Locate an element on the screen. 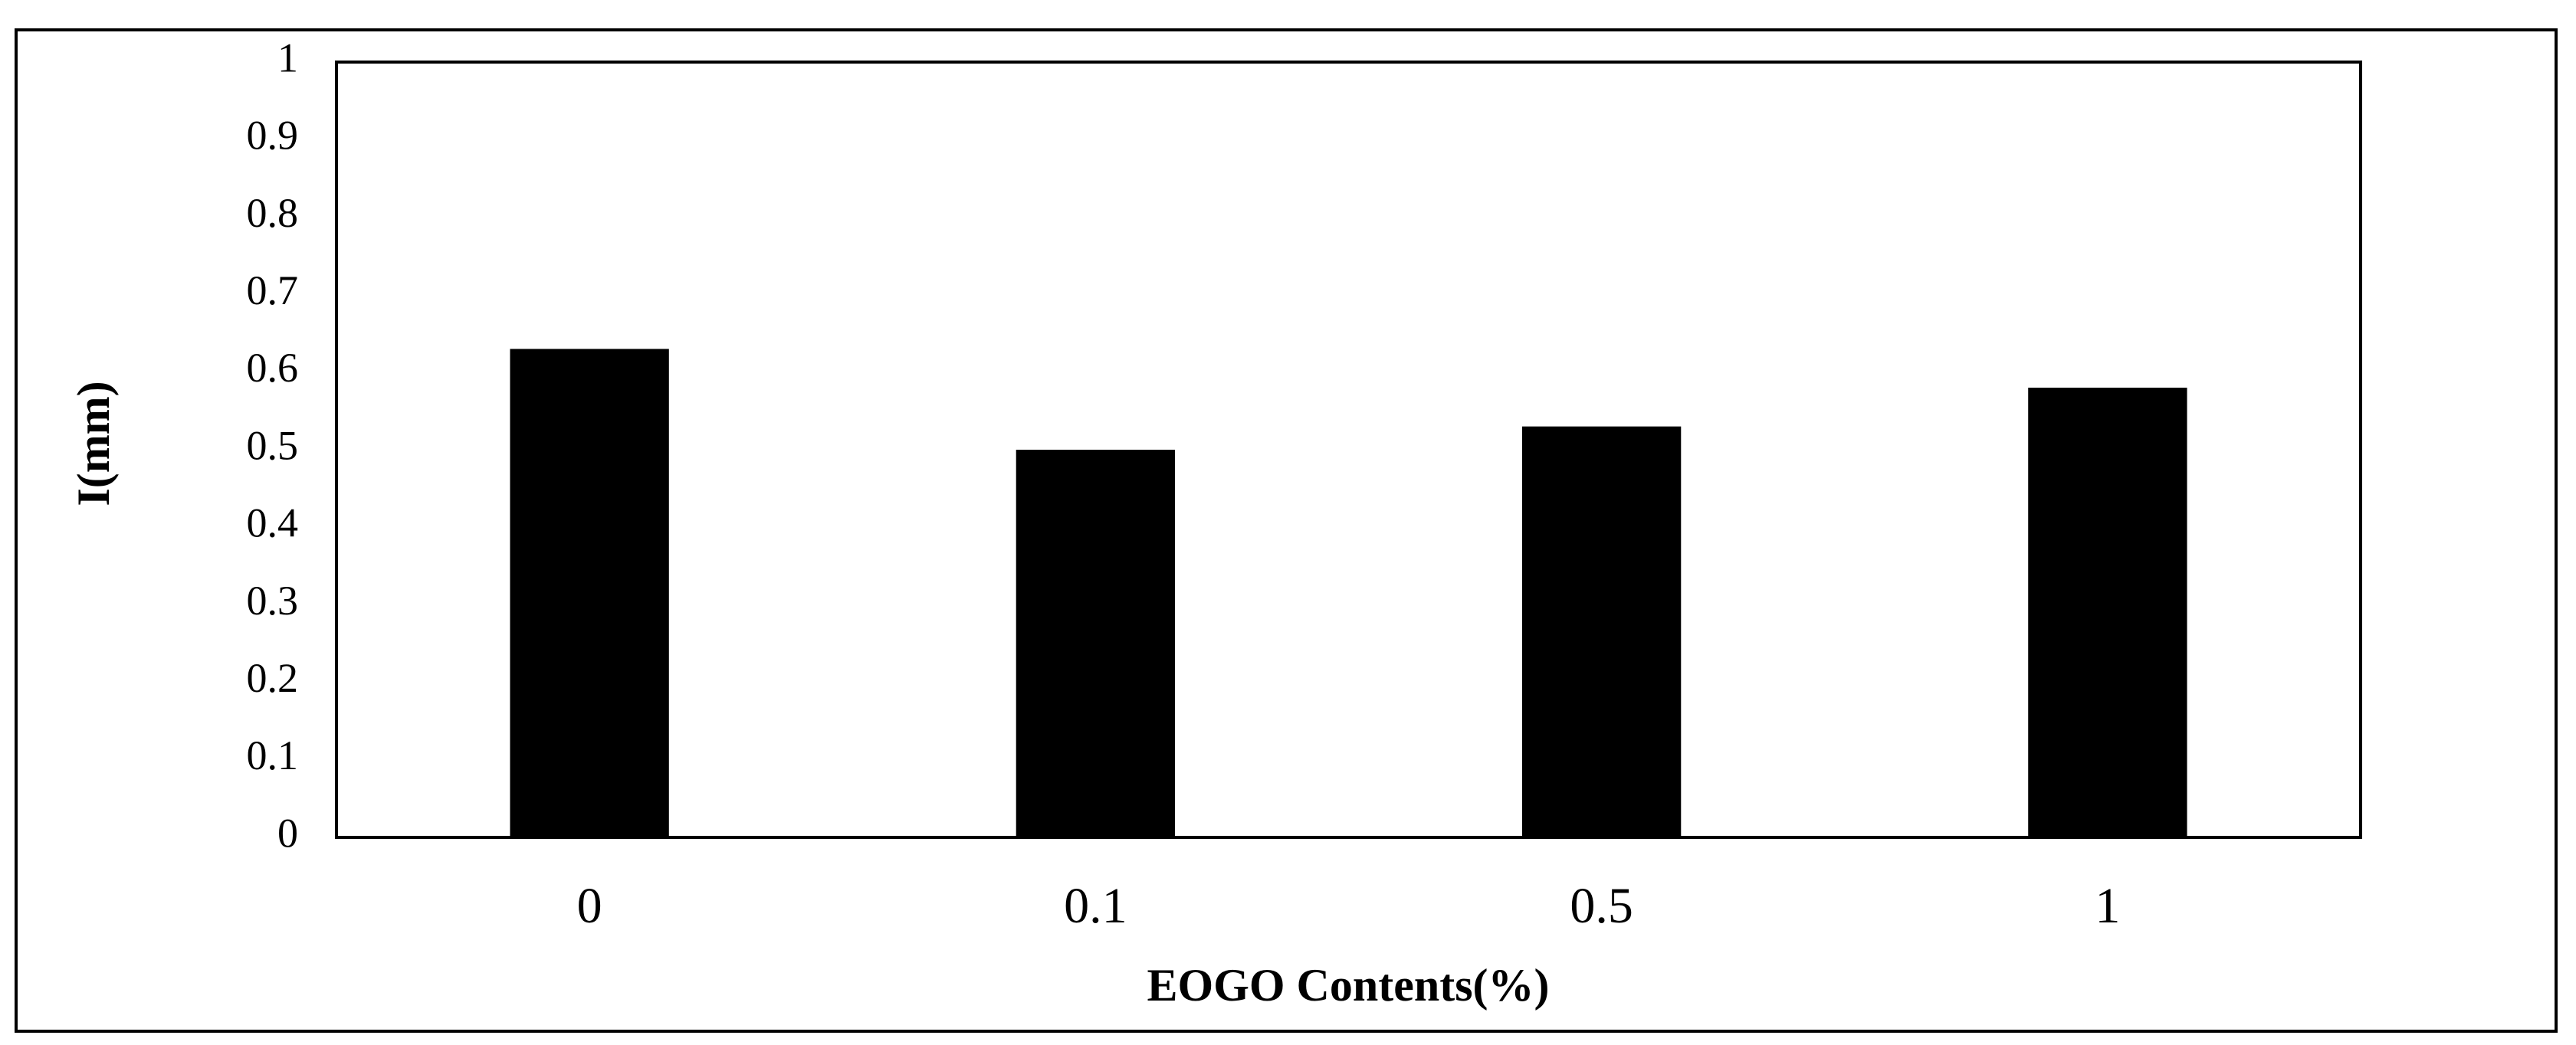  y-tick-label: 0.5 is located at coordinates (273, 445).